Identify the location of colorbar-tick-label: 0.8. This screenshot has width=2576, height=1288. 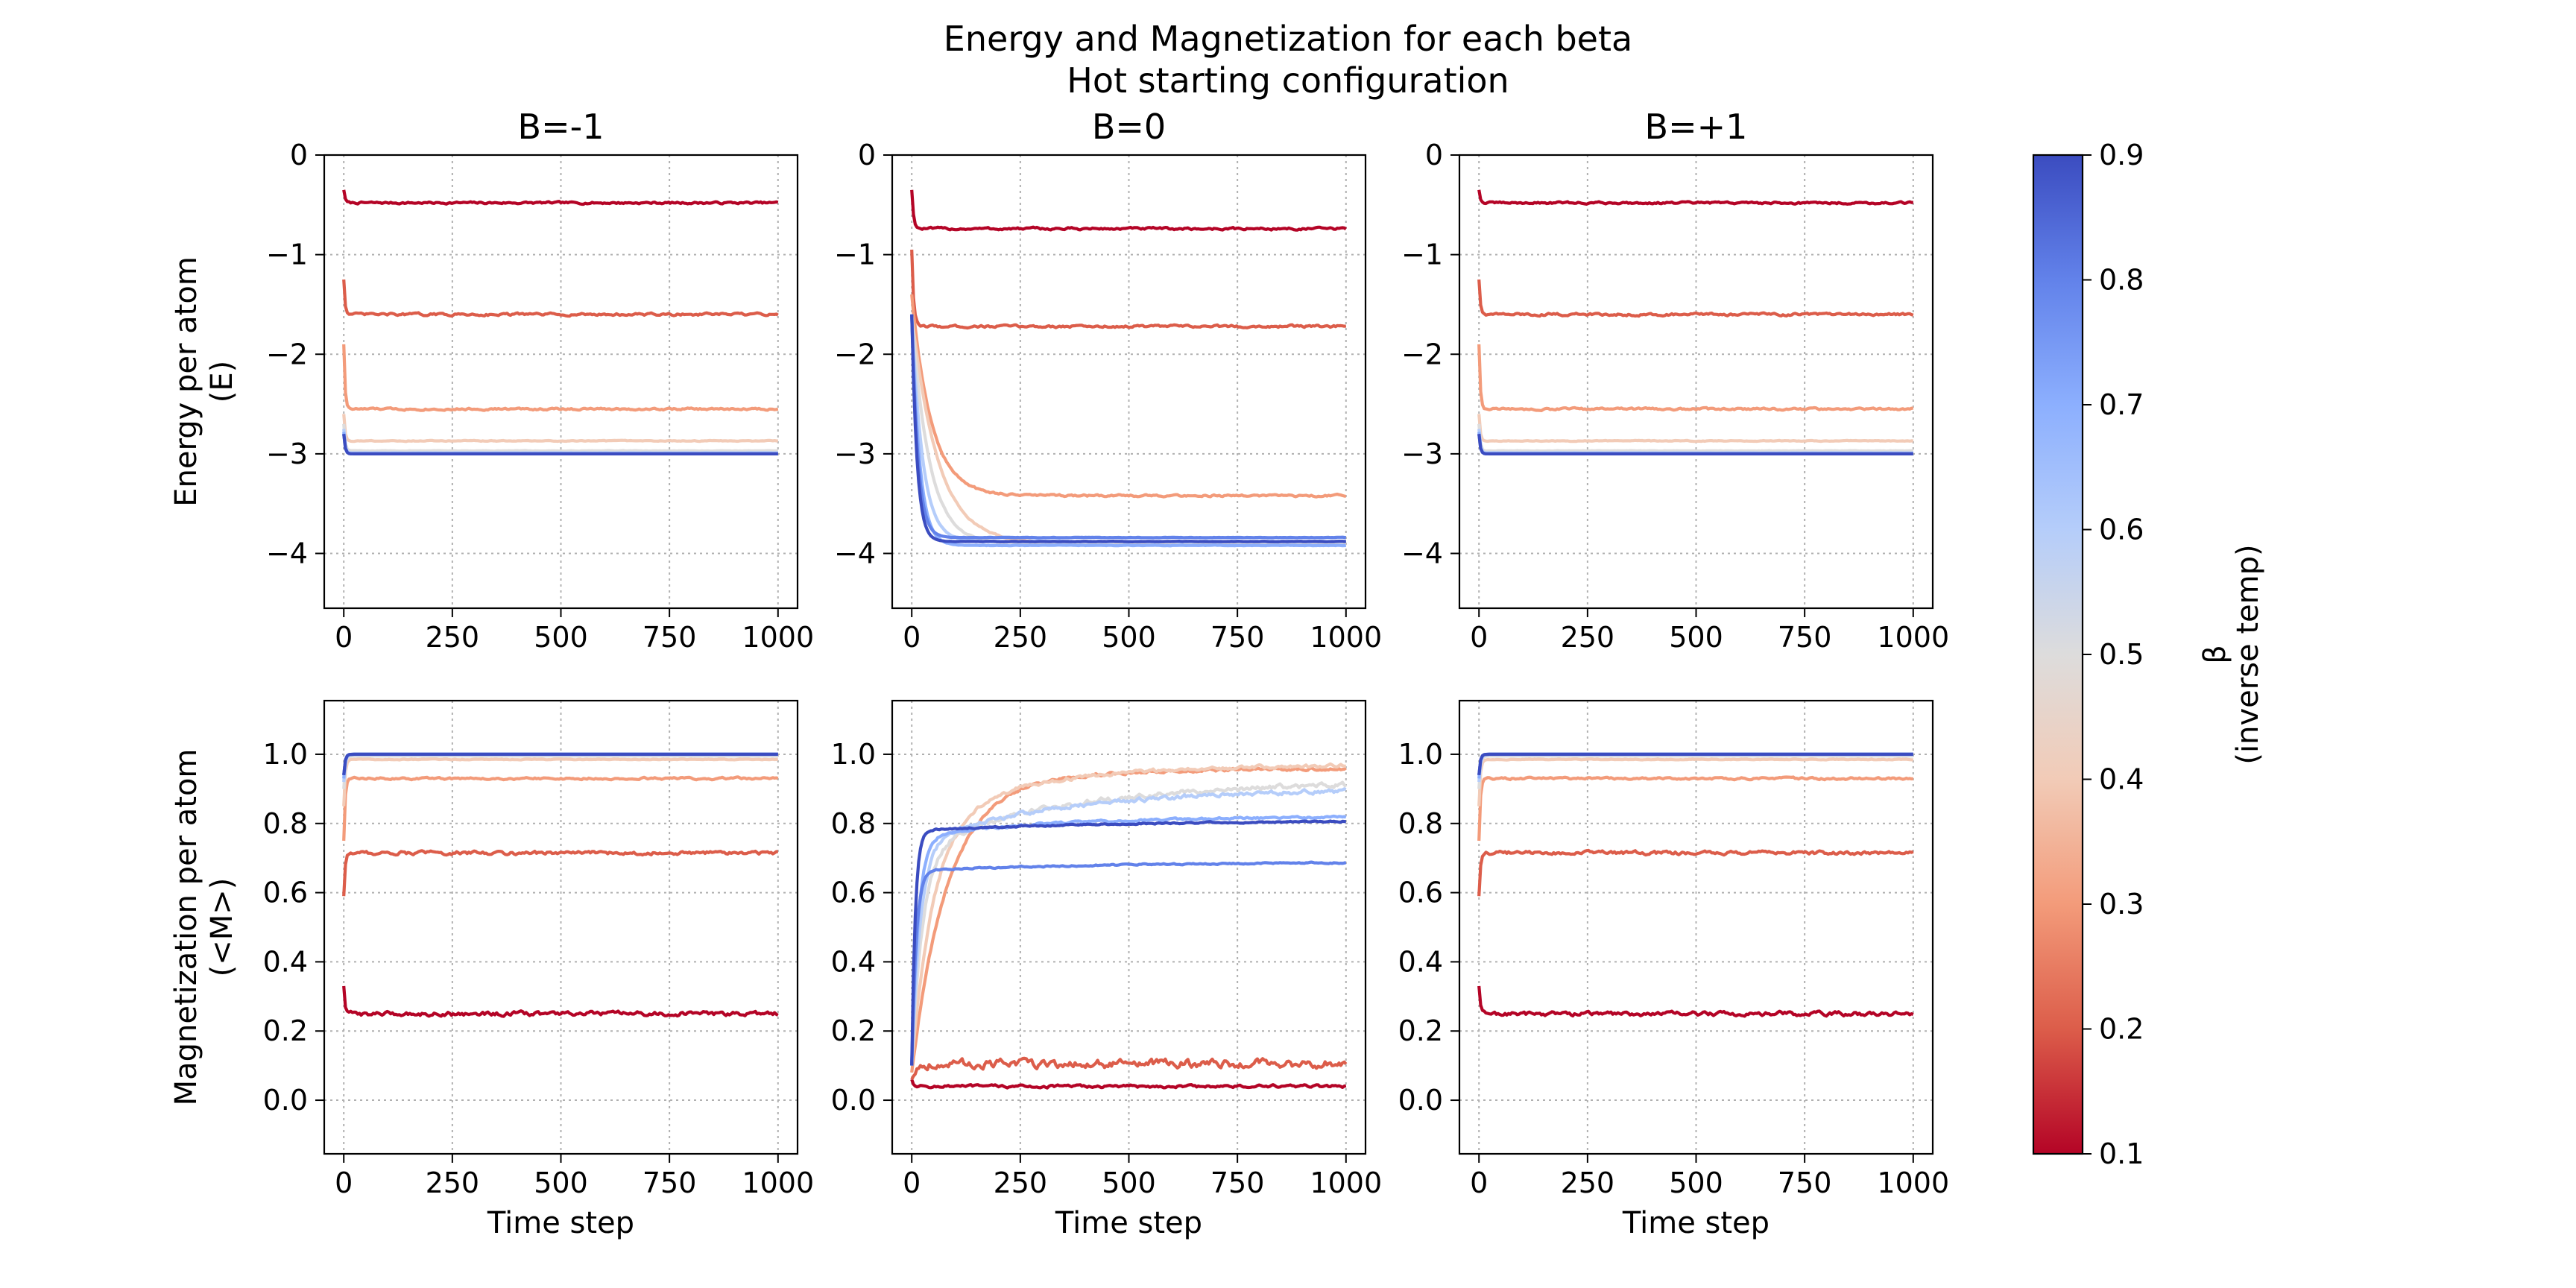
(2121, 280).